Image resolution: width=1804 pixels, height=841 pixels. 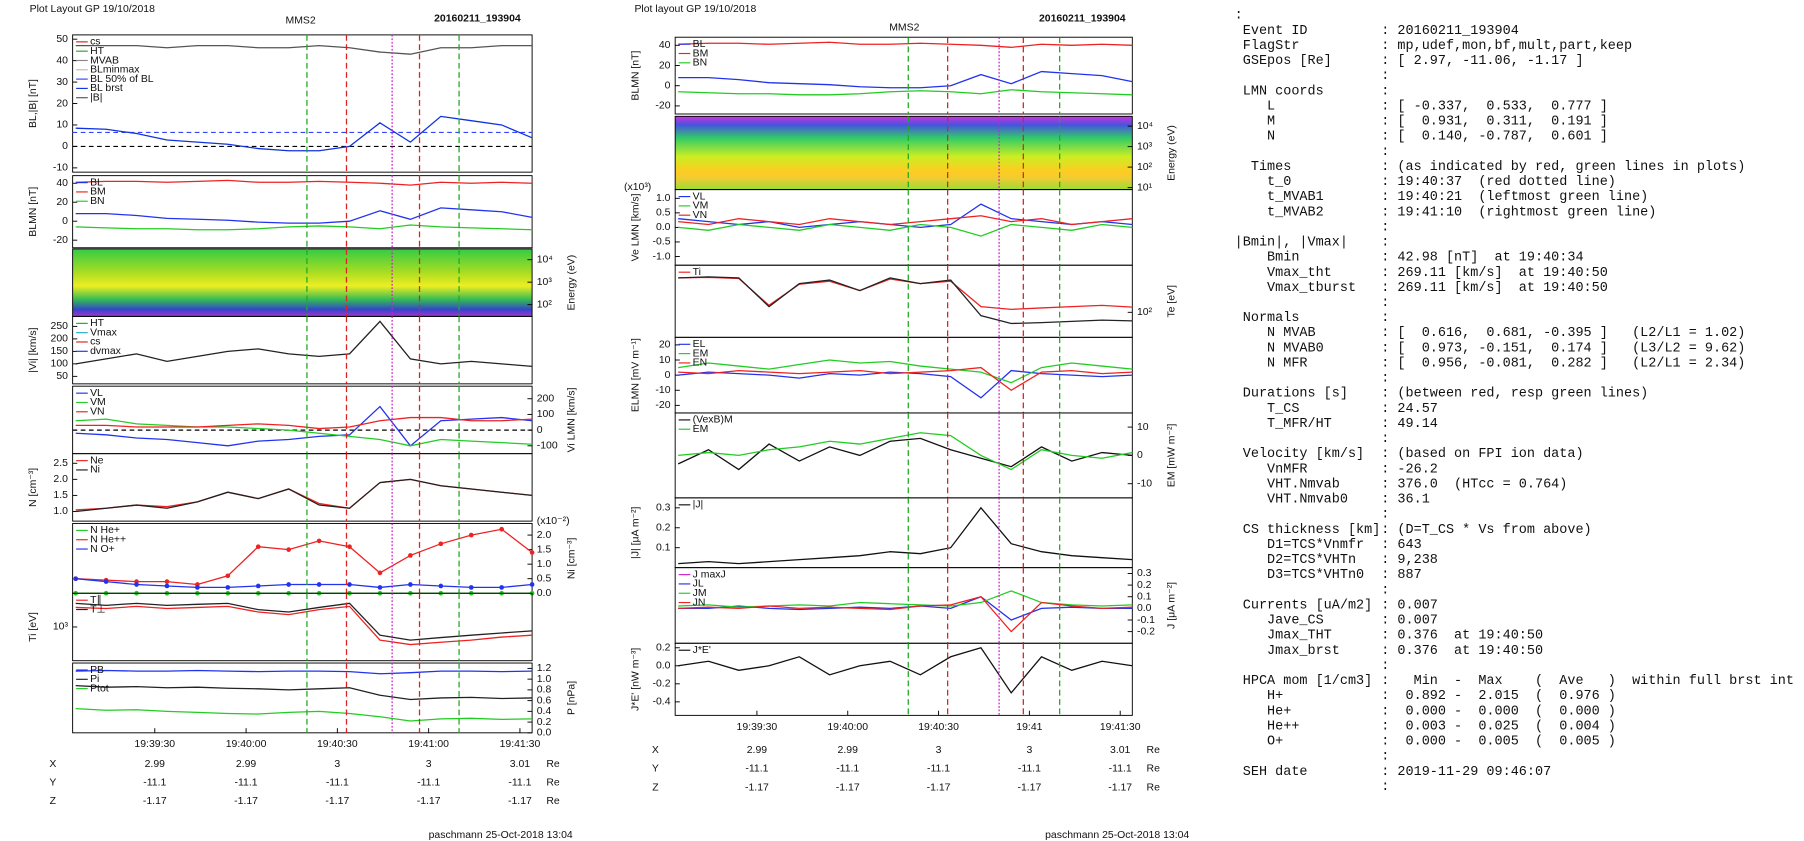 I want to click on summary-key: N MVAB, so click(x=1275, y=333).